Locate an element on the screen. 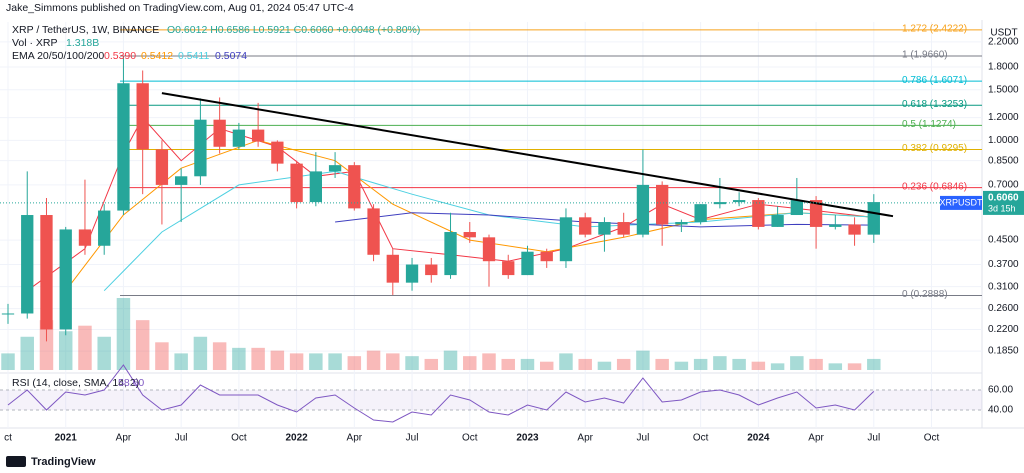  ema-legend-value: 0.5411 is located at coordinates (193, 56).